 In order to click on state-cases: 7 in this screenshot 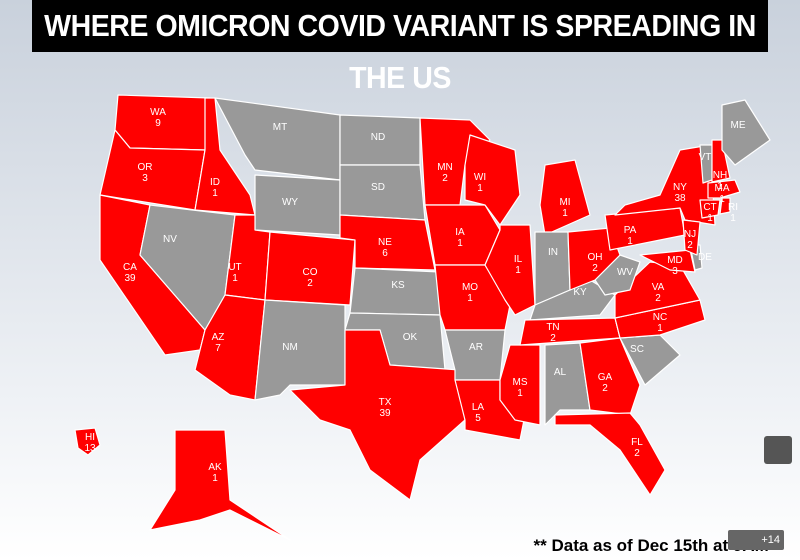, I will do `click(218, 348)`.